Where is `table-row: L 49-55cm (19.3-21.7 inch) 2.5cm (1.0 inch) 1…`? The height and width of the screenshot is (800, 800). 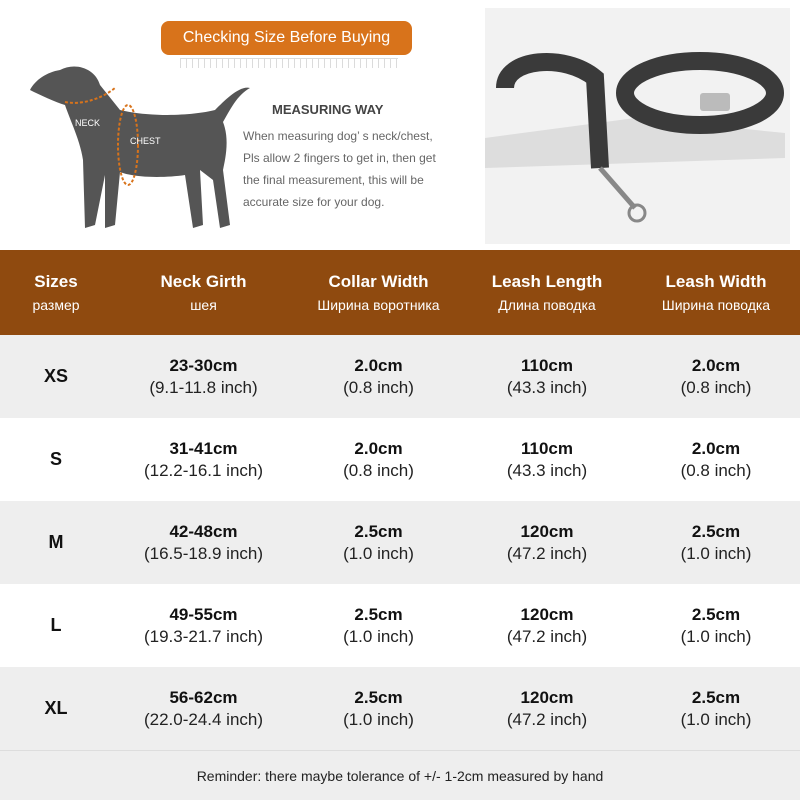 table-row: L 49-55cm (19.3-21.7 inch) 2.5cm (1.0 inch) 1… is located at coordinates (400, 625).